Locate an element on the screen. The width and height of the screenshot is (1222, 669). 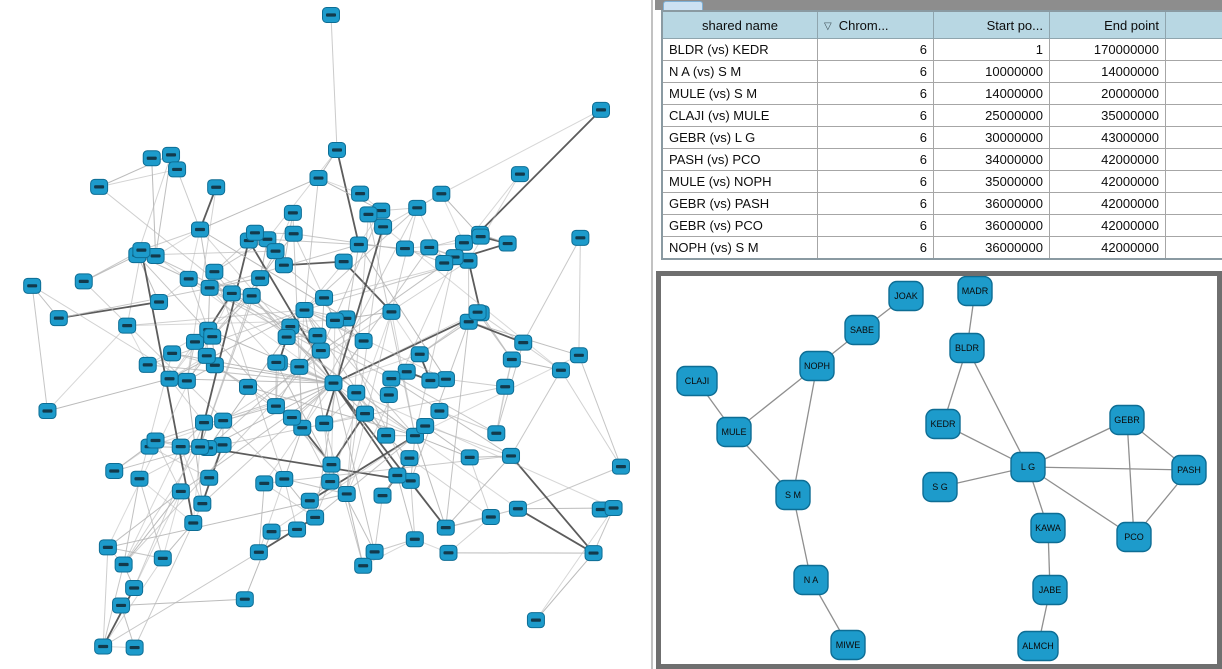
table-row: GEBR (vs) PCO636000000420000008.4 is located at coordinates (941, 225).